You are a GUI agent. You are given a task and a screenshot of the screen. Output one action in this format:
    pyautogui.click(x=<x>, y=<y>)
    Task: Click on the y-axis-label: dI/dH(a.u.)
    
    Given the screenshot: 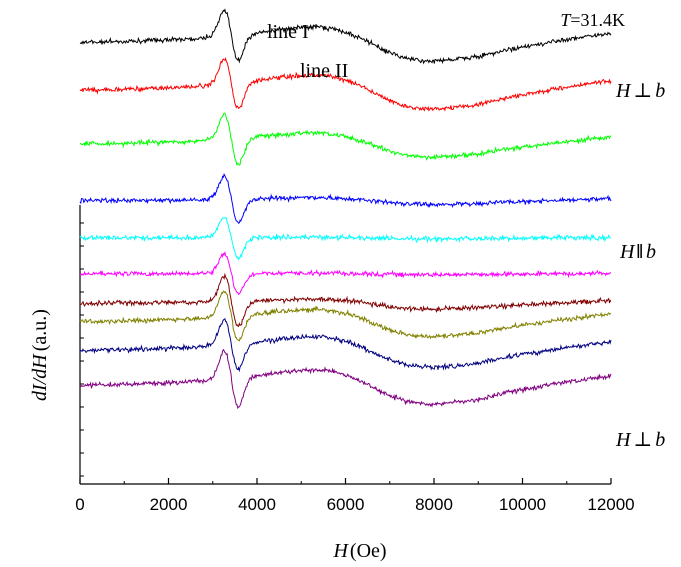 What is the action you would take?
    pyautogui.click(x=40, y=355)
    